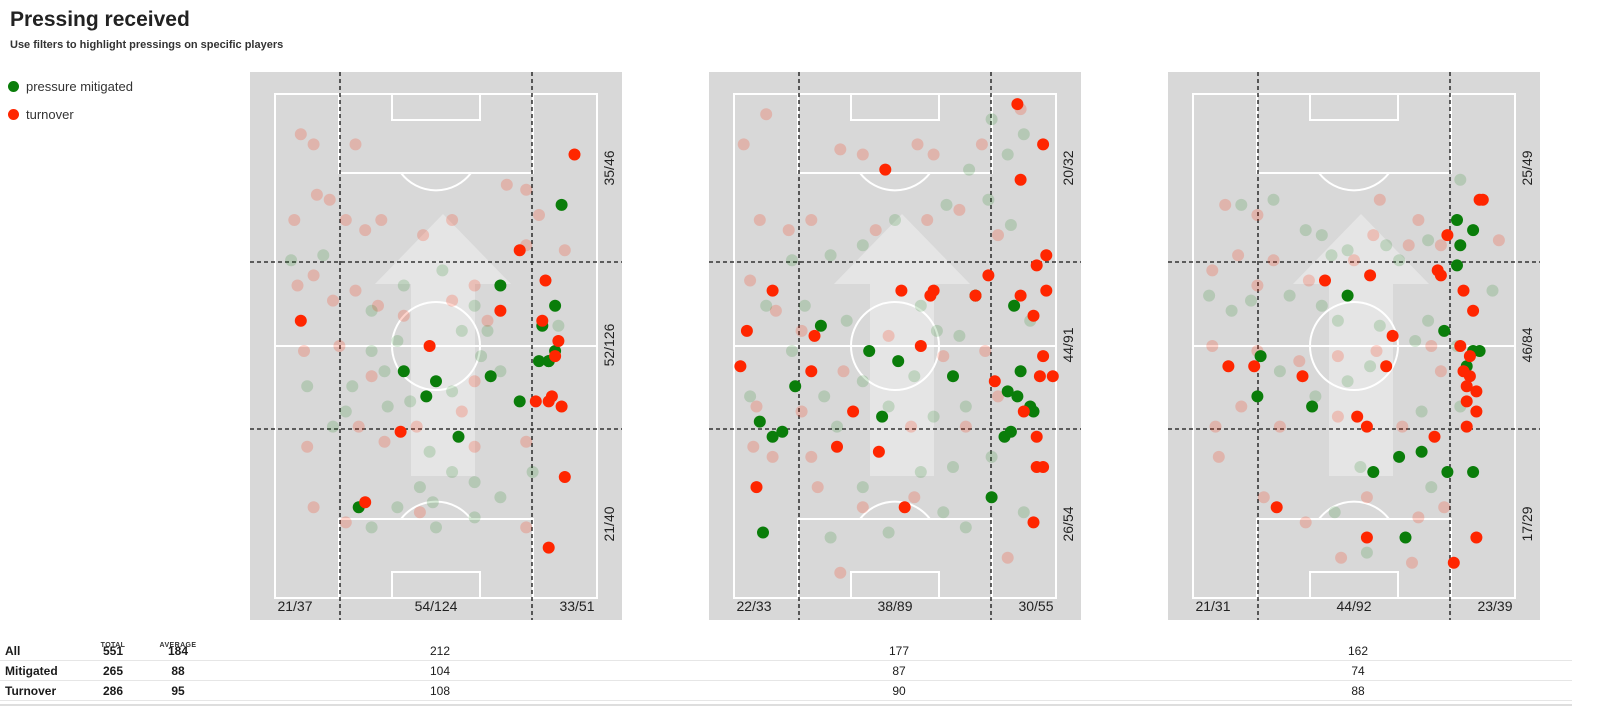 This screenshot has height=722, width=1600. What do you see at coordinates (576, 606) in the screenshot?
I see `zone-count-bottom: 33/51` at bounding box center [576, 606].